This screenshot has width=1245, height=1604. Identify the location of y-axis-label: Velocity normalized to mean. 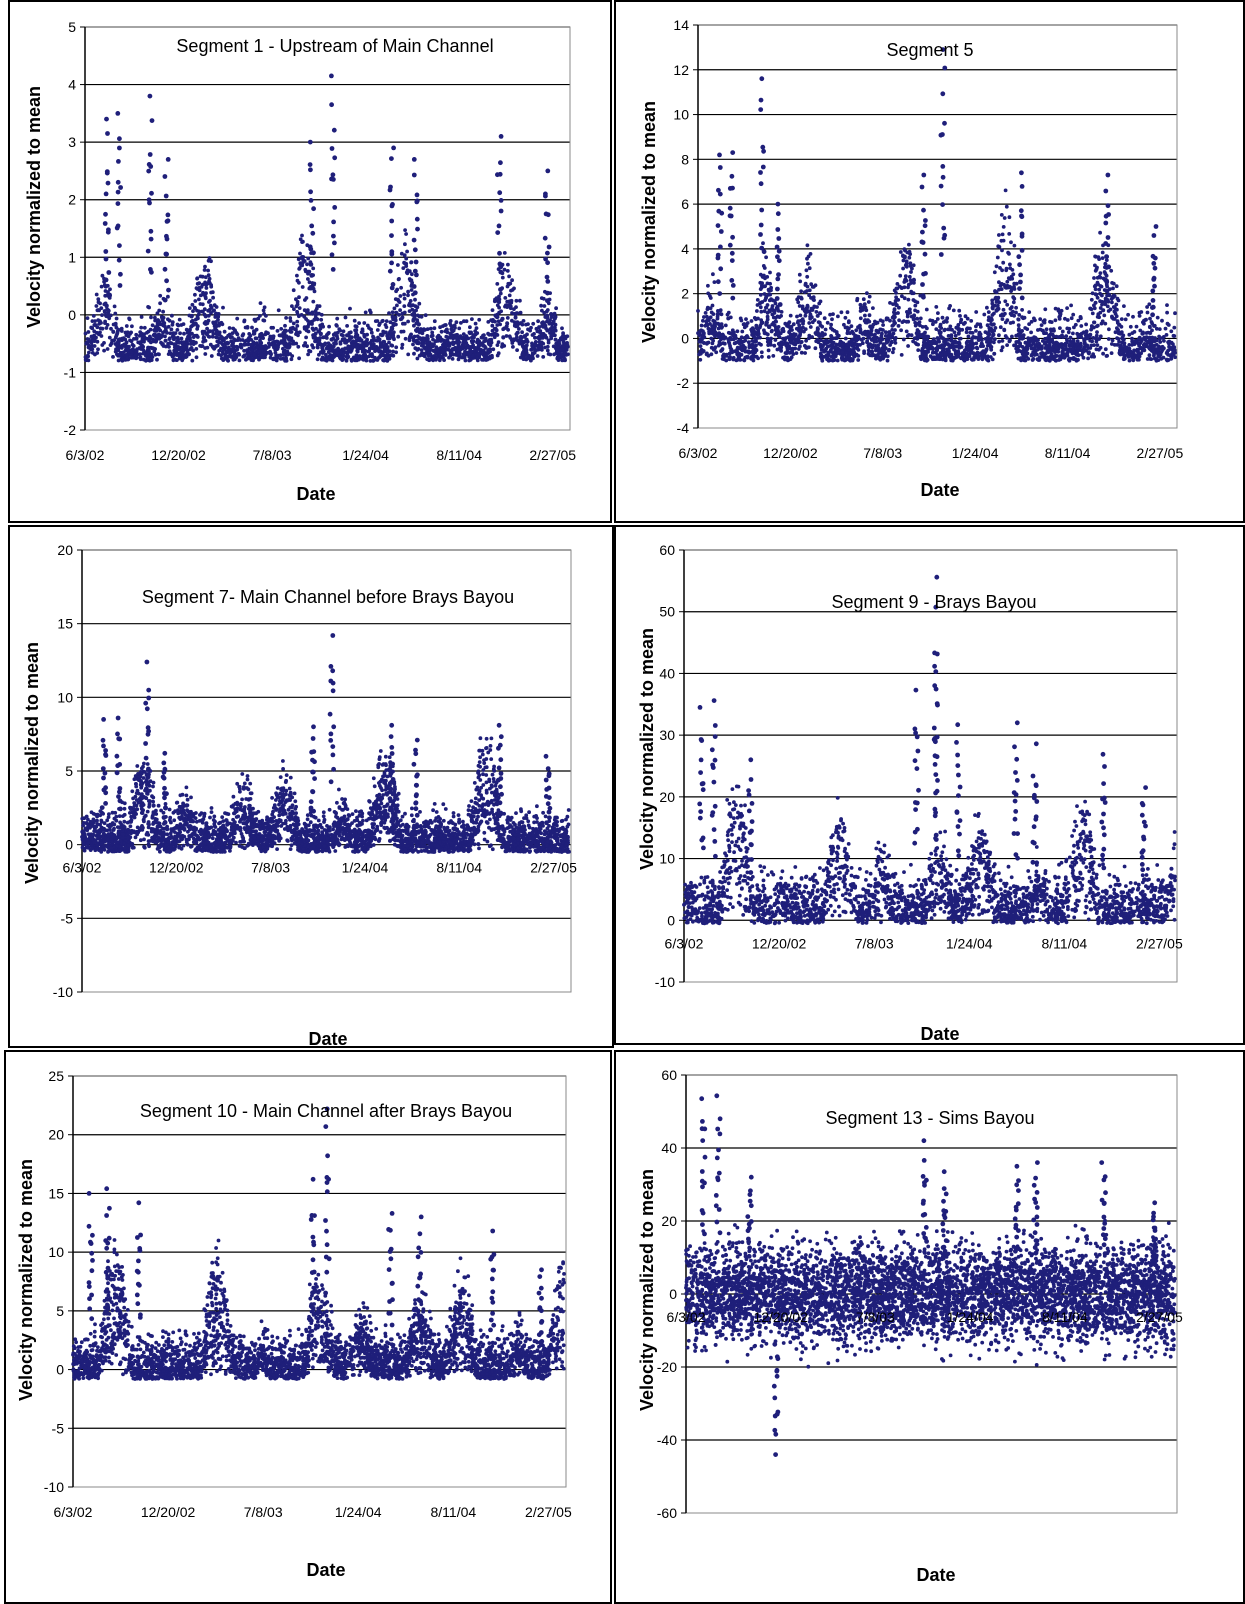
(34, 207).